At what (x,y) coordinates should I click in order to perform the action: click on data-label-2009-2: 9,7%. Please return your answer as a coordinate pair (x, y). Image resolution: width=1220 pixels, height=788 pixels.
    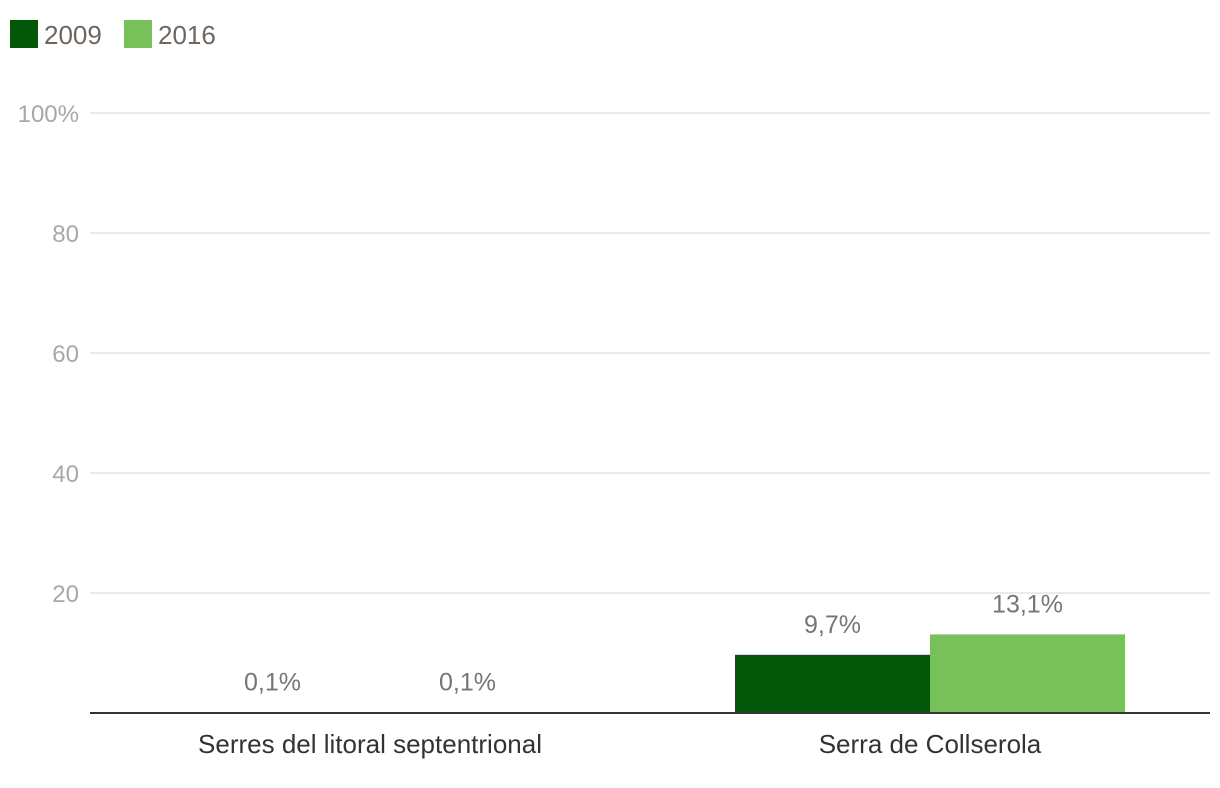
    Looking at the image, I should click on (832, 625).